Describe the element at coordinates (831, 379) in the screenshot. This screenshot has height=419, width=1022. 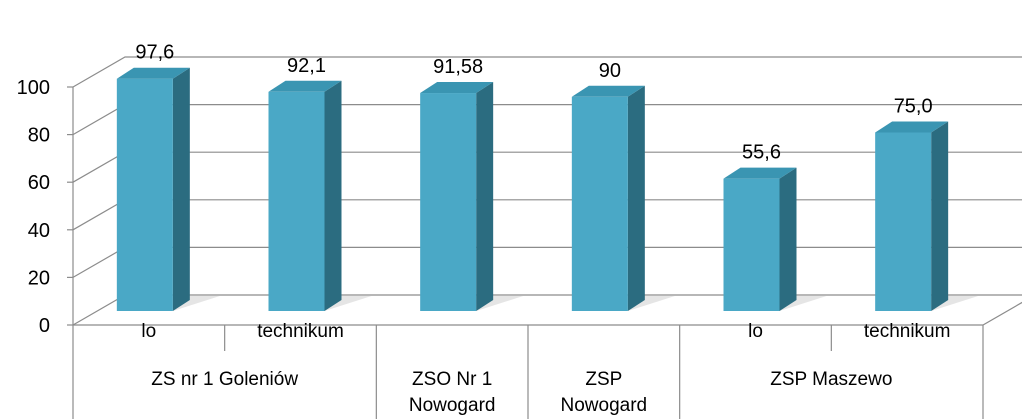
I see `group-label: ZSP Maszewo` at that location.